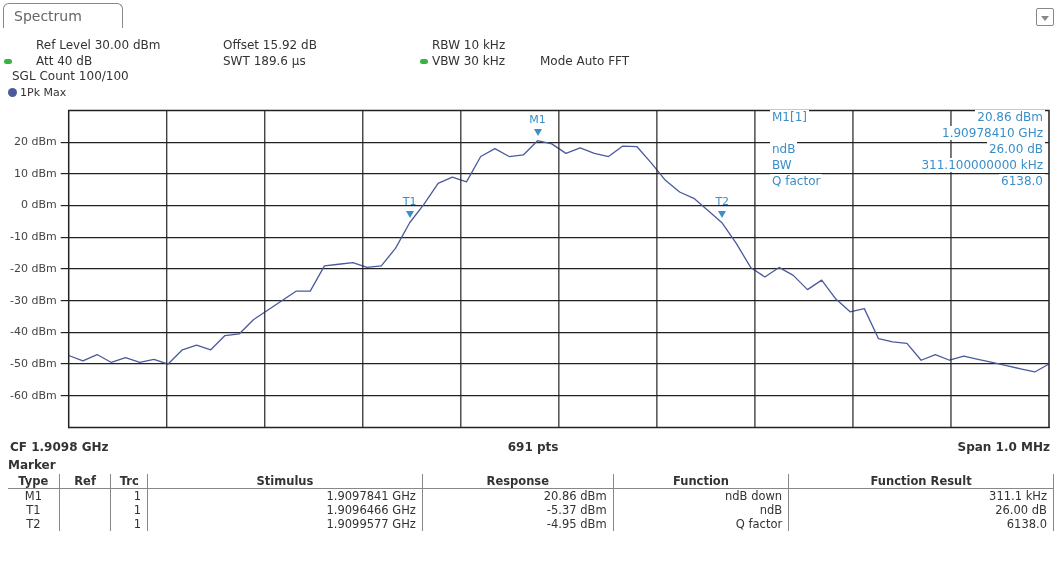 This screenshot has height=562, width=1059. Describe the element at coordinates (921, 524) in the screenshot. I see `text: 6138.0` at that location.